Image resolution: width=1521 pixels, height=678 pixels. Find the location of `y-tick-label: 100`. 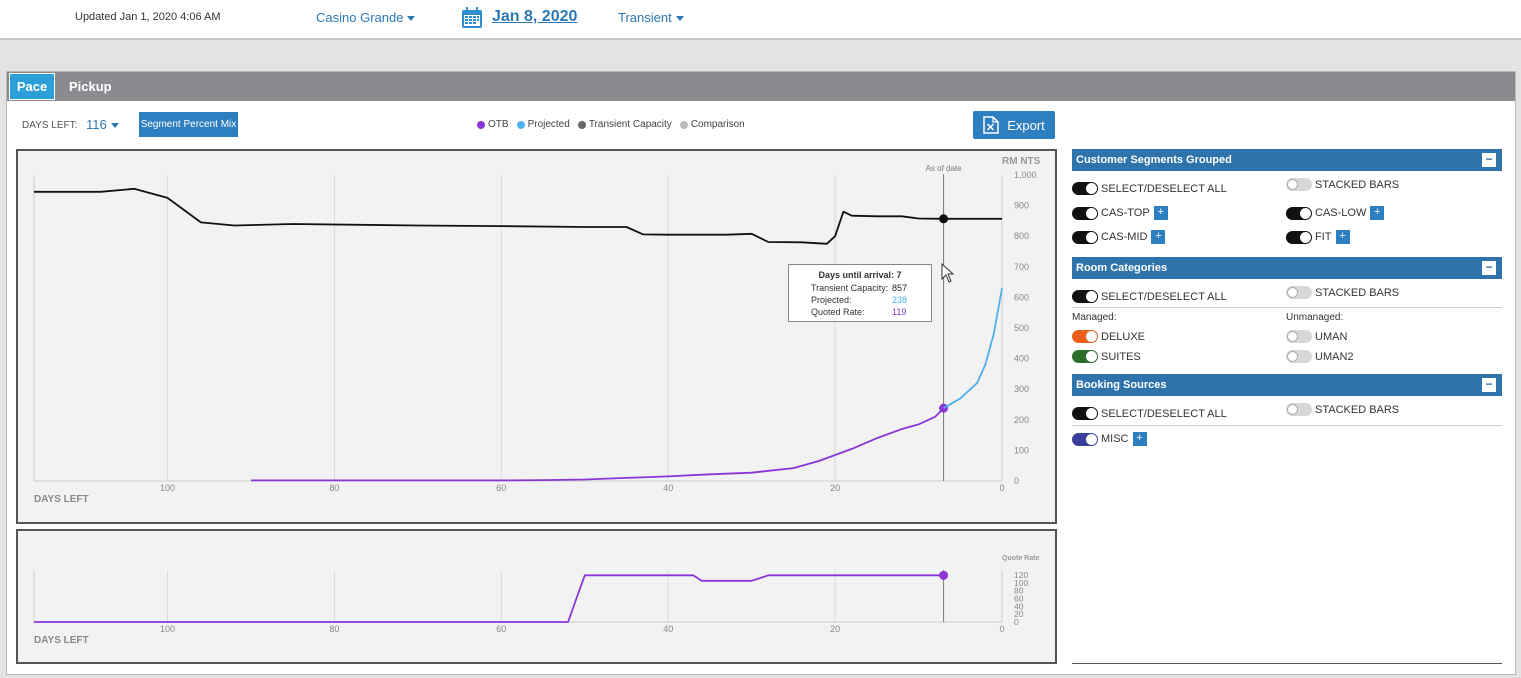

y-tick-label: 100 is located at coordinates (1021, 450).